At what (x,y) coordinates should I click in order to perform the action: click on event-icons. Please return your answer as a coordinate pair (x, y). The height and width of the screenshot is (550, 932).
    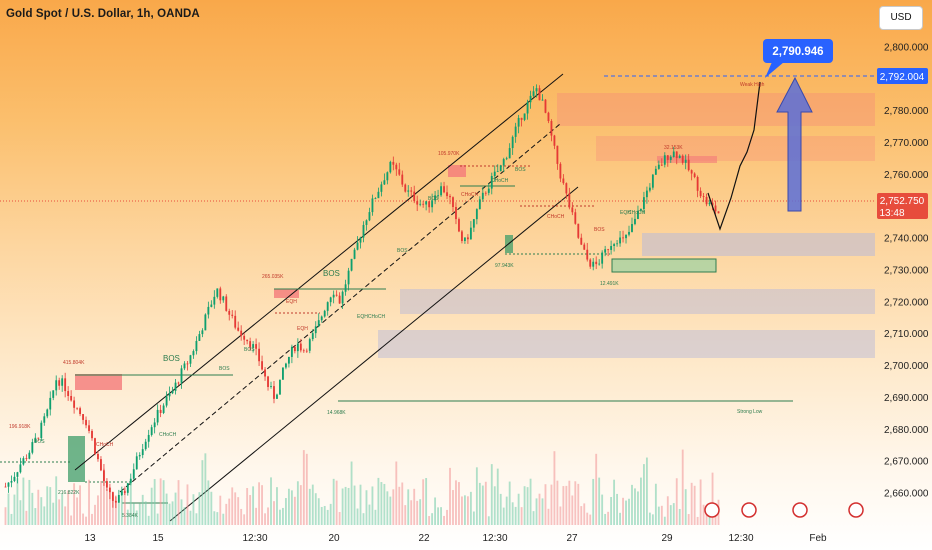
    Looking at the image, I should click on (784, 510).